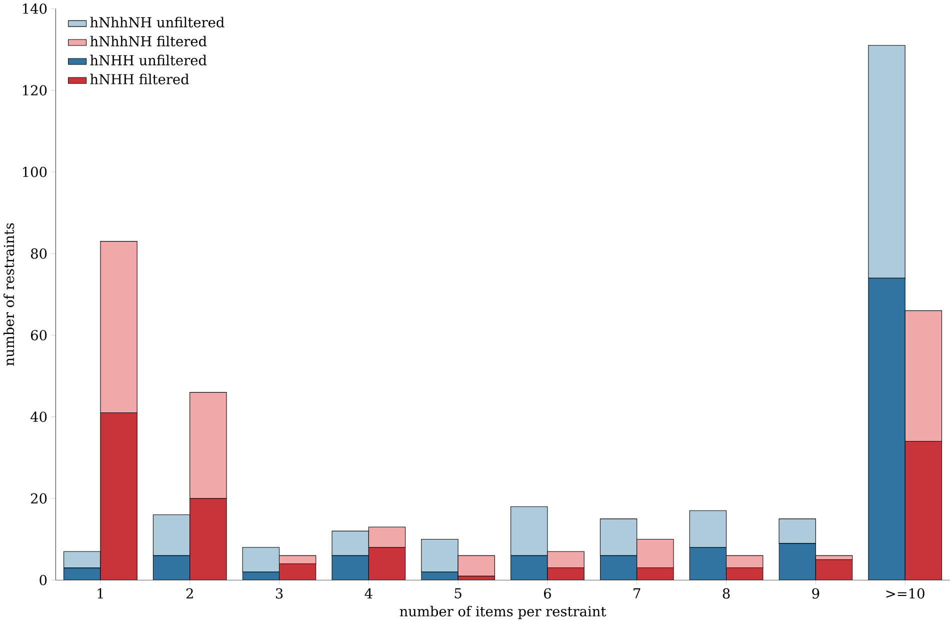 Image resolution: width=950 pixels, height=623 pixels. Describe the element at coordinates (458, 593) in the screenshot. I see `x-tick-label: 5` at that location.